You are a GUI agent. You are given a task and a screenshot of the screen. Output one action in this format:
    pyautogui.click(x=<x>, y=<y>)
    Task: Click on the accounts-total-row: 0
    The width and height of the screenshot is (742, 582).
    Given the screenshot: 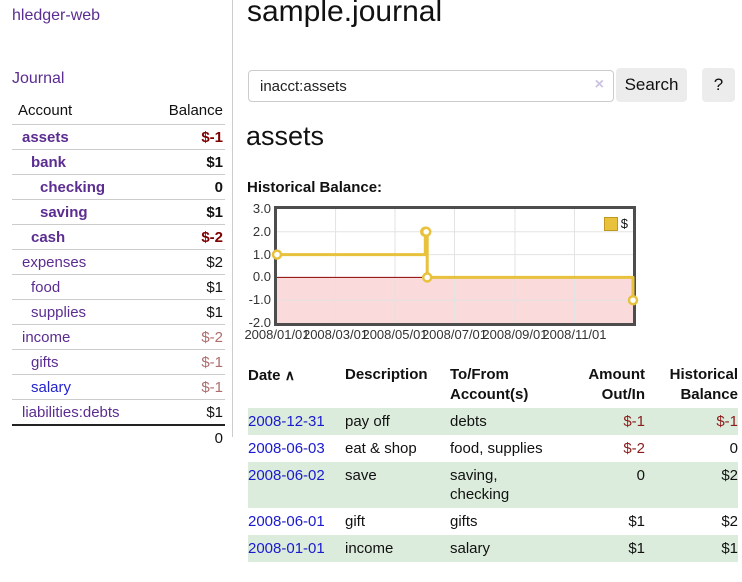 What is the action you would take?
    pyautogui.click(x=118, y=437)
    